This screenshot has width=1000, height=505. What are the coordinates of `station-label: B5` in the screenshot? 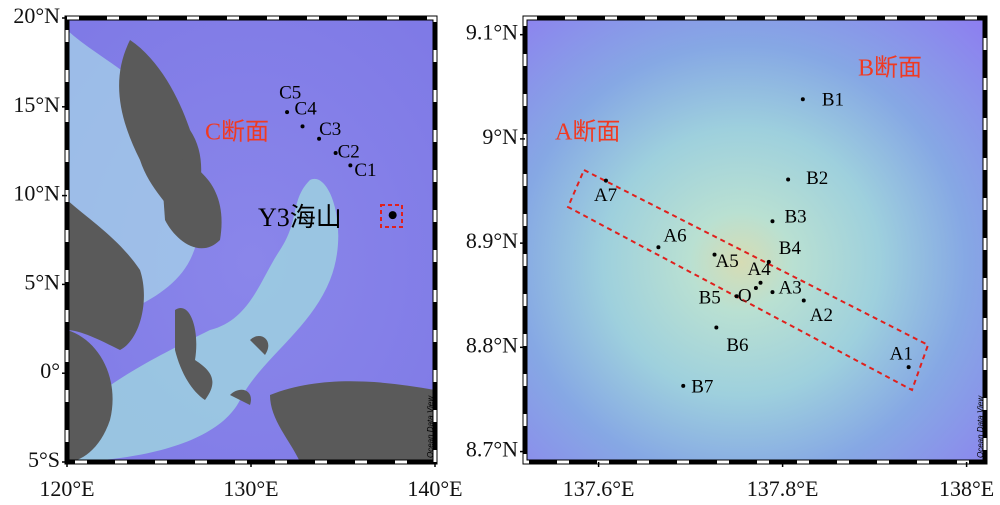 It's located at (710, 298).